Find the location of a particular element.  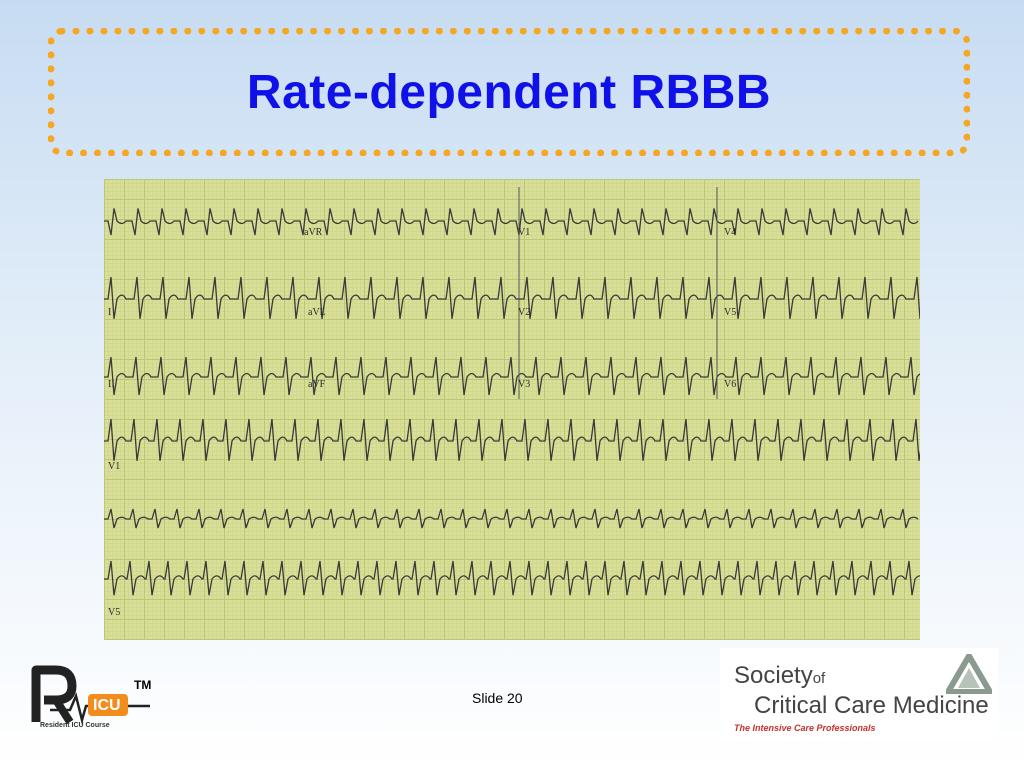

slide-title: Rate-dependent RBBB is located at coordinates (509, 92).